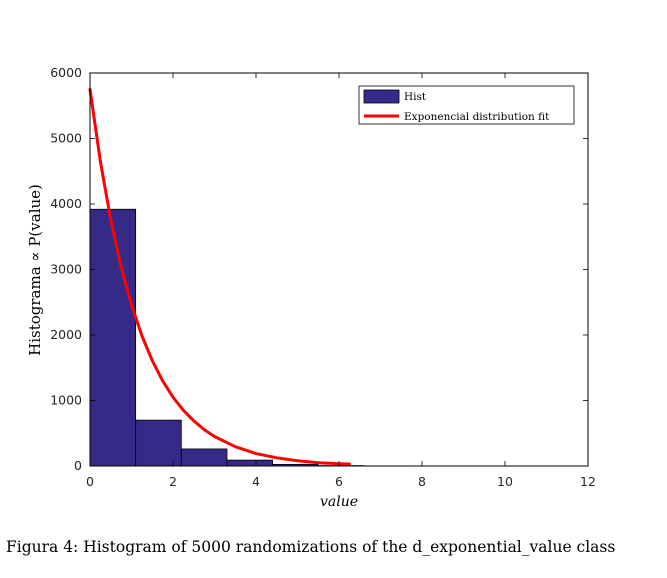  Describe the element at coordinates (422, 481) in the screenshot. I see `x-tick-label: 8` at that location.